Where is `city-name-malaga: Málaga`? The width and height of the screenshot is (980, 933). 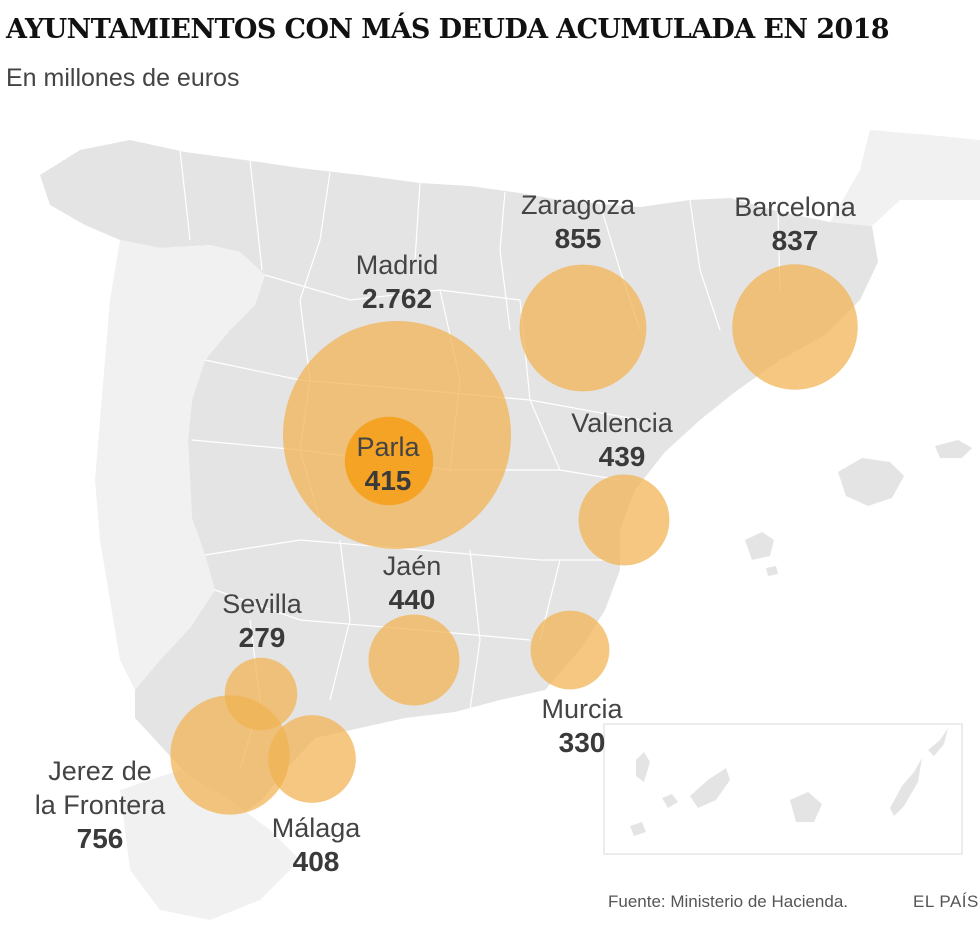 city-name-malaga: Málaga is located at coordinates (317, 828).